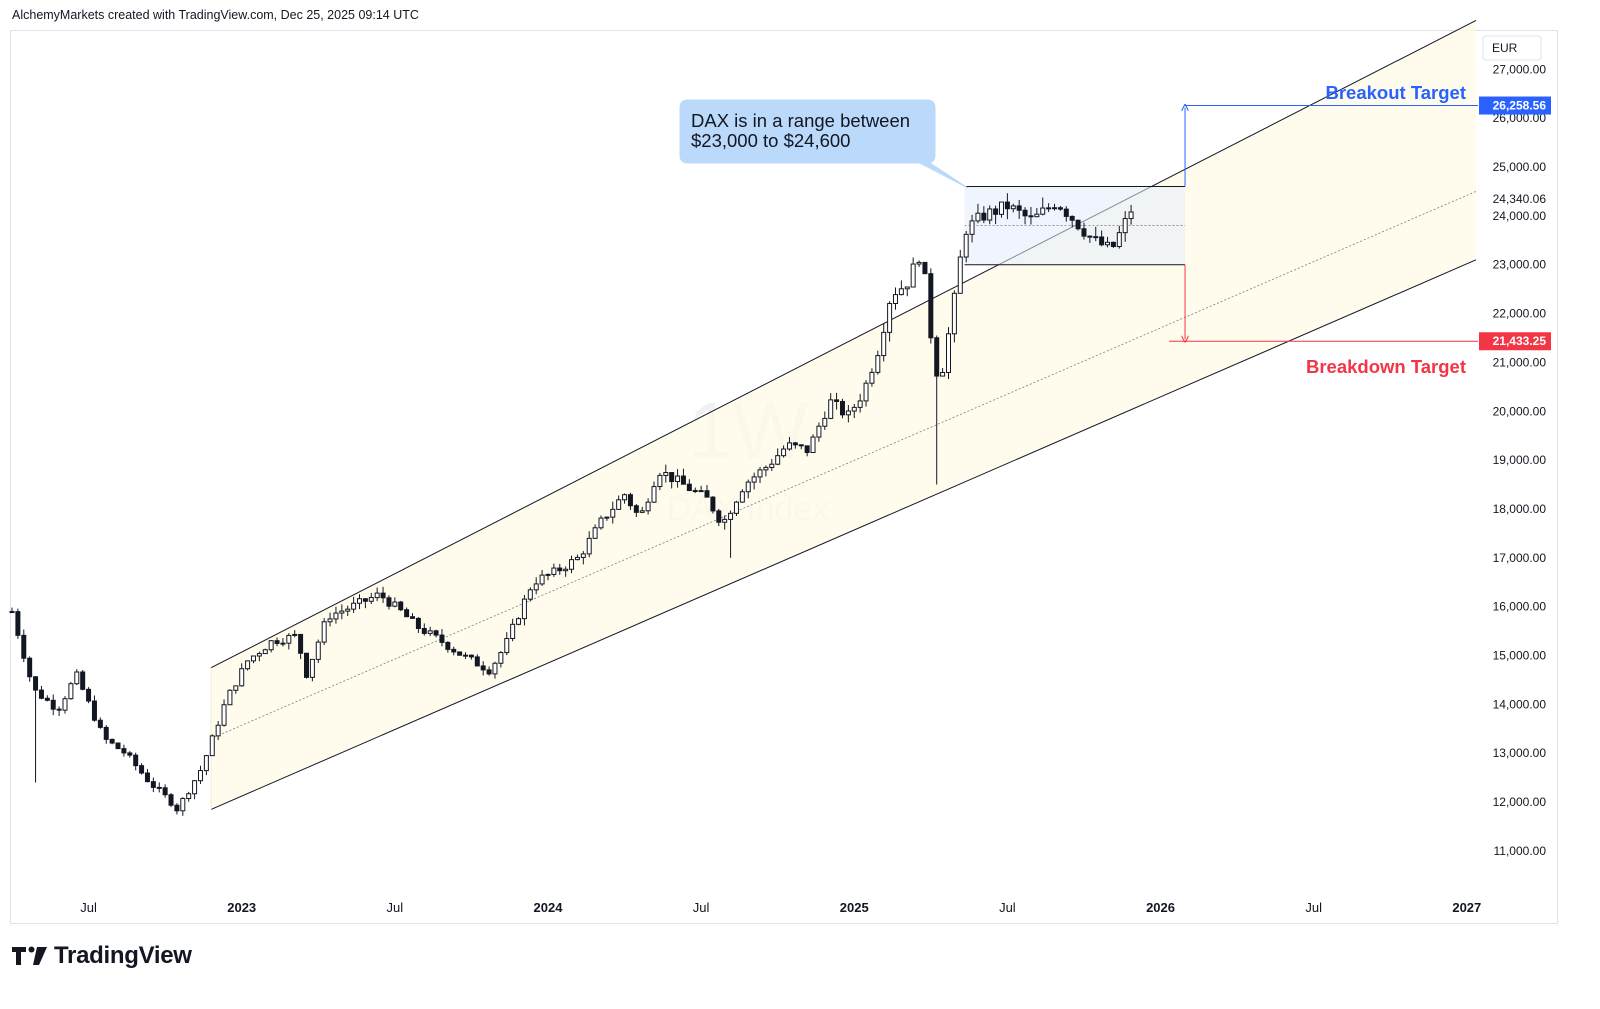 Image resolution: width=1600 pixels, height=1009 pixels. What do you see at coordinates (1520, 69) in the screenshot?
I see `y-tick-label: 27,000.00` at bounding box center [1520, 69].